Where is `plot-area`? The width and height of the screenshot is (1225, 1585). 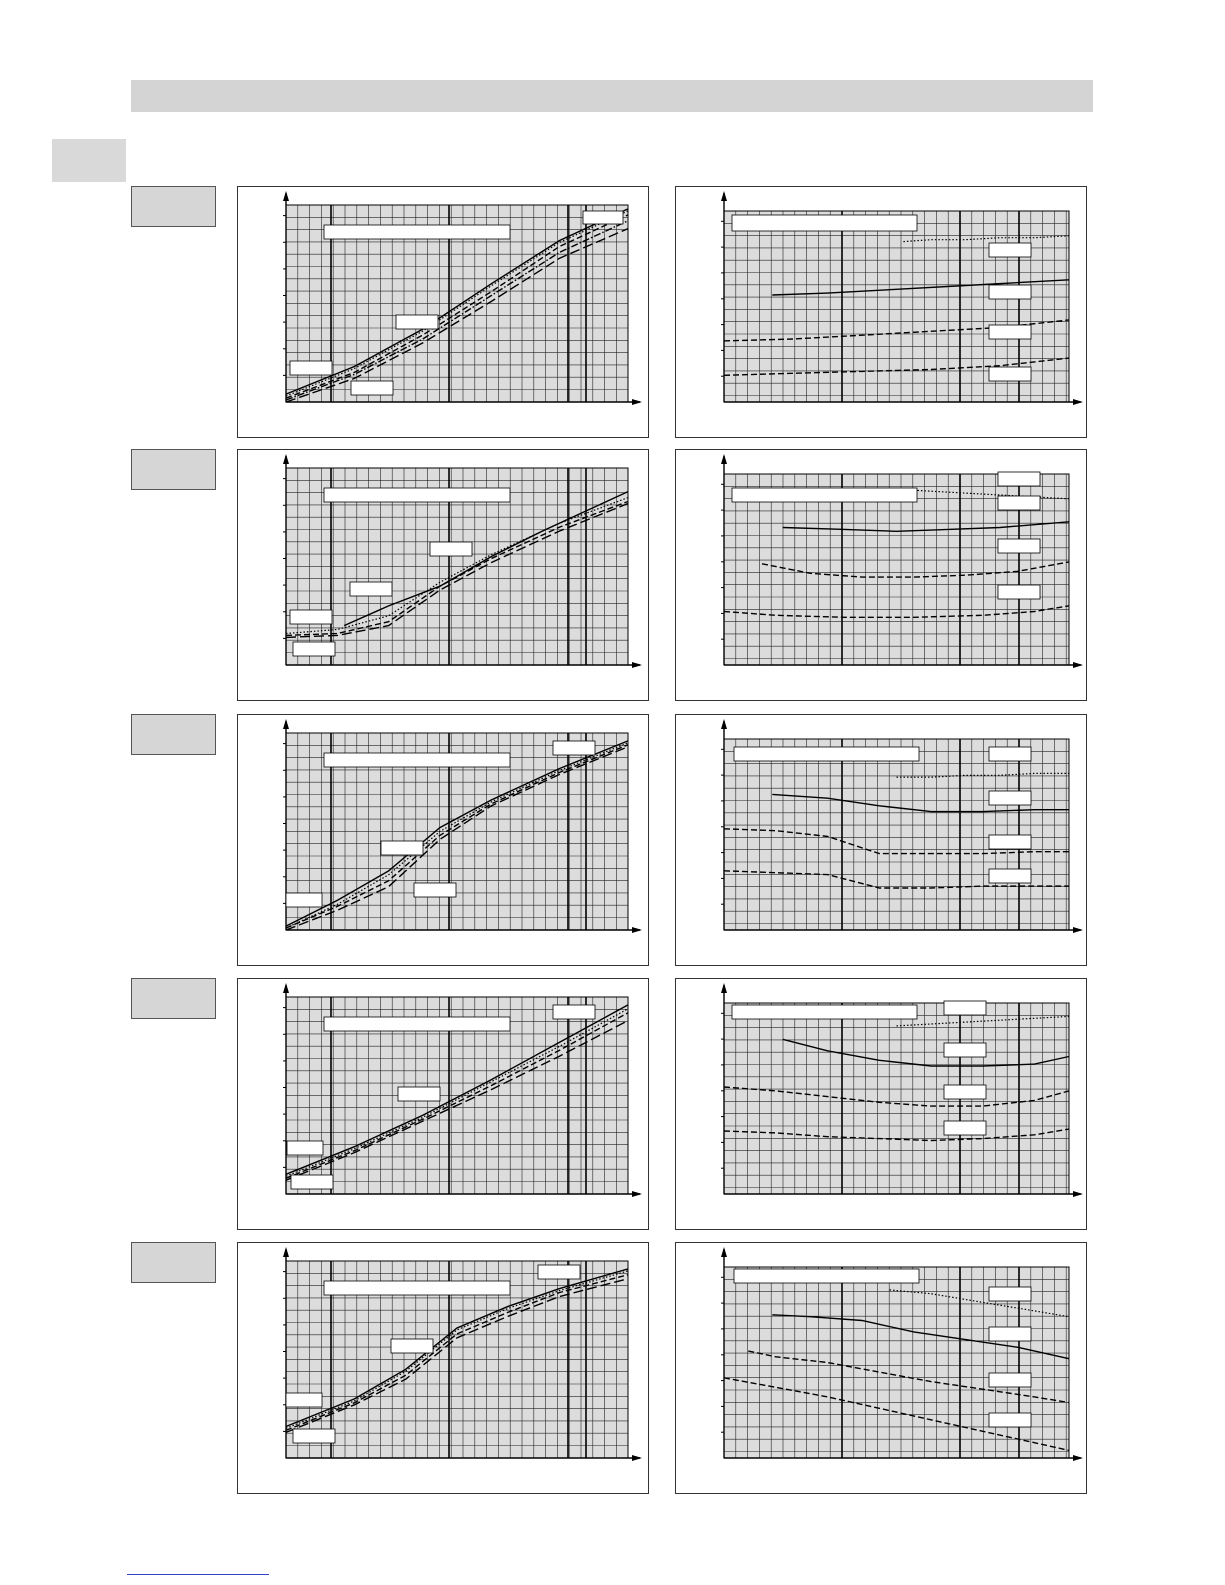 plot-area is located at coordinates (896, 834).